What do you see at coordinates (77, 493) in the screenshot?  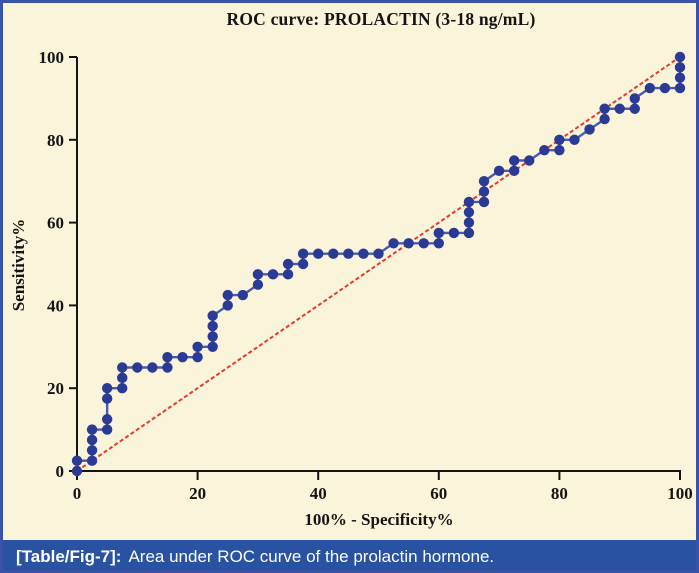 I see `x-tick-label: 0` at bounding box center [77, 493].